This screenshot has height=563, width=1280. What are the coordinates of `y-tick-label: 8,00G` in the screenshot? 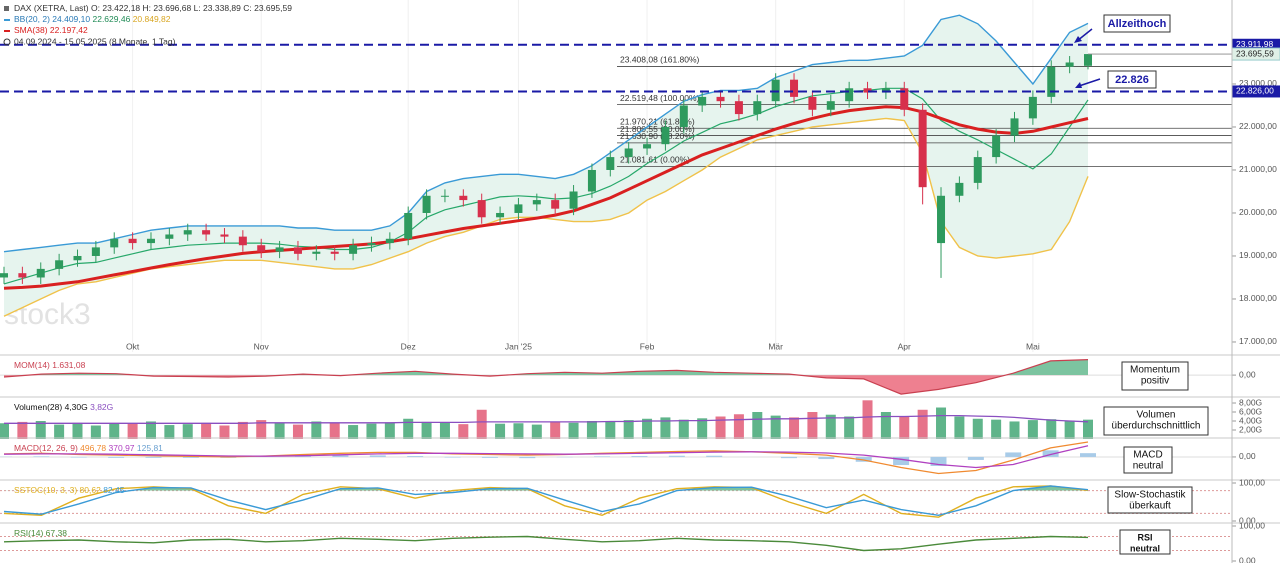 It's located at (1250, 402).